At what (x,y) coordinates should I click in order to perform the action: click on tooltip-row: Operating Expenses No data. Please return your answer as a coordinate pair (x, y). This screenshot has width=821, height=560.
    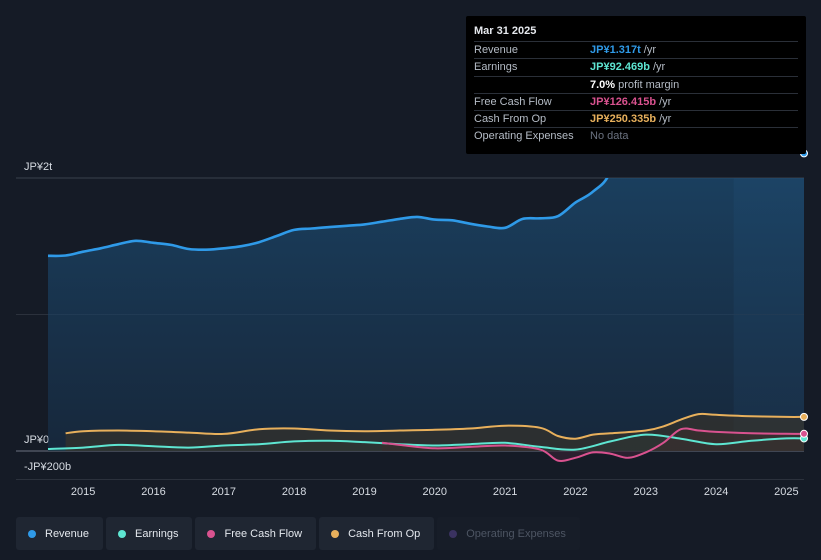
    Looking at the image, I should click on (636, 135).